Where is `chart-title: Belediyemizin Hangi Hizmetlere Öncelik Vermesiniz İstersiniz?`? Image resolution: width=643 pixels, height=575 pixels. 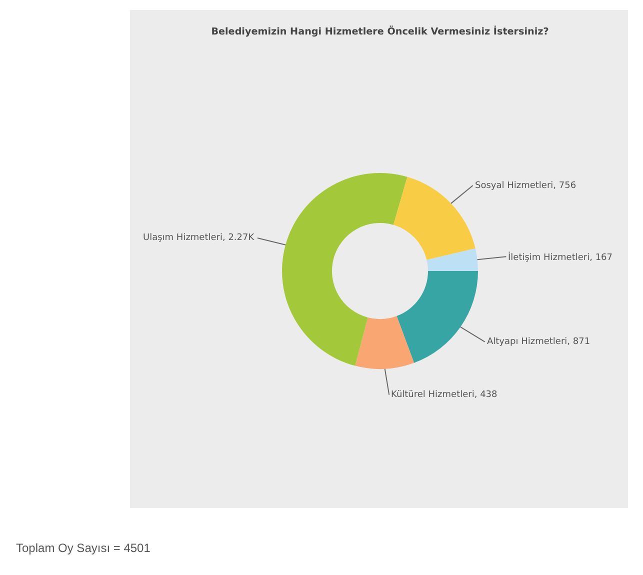 chart-title: Belediyemizin Hangi Hizmetlere Öncelik Vermesiniz İstersiniz? is located at coordinates (380, 31).